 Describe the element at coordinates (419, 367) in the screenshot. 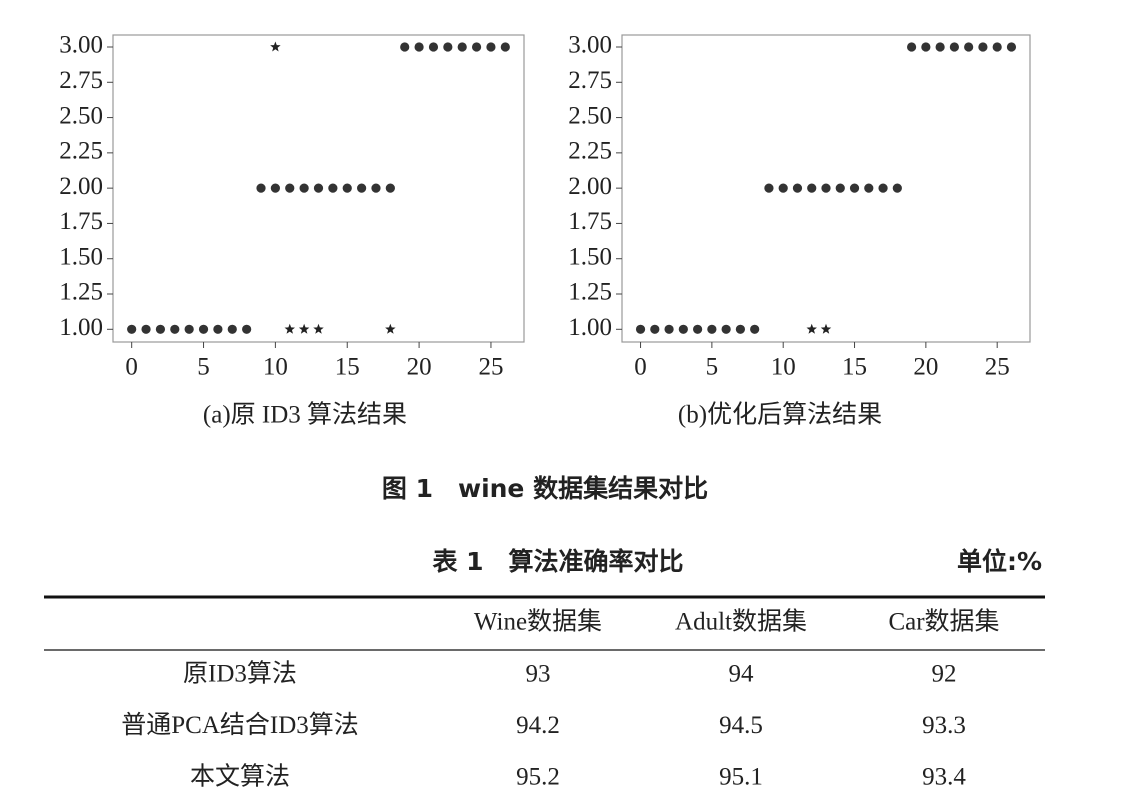

I see `x-tick-label: 20` at that location.